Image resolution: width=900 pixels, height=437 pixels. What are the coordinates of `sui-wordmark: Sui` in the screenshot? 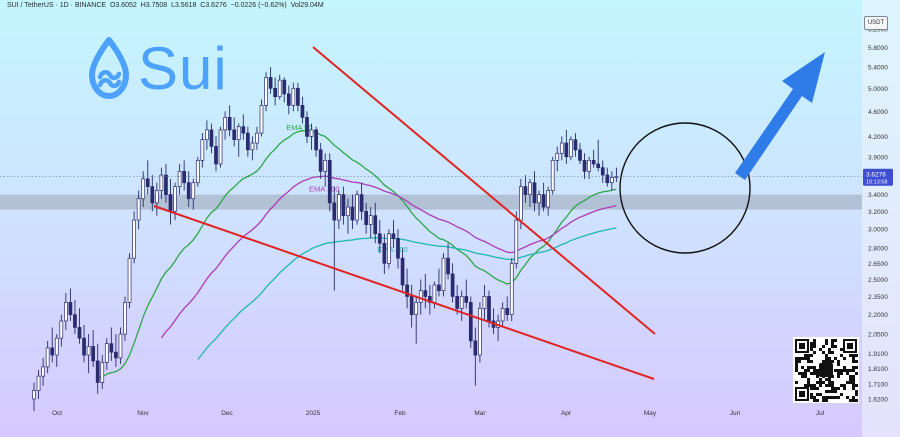 It's located at (183, 68).